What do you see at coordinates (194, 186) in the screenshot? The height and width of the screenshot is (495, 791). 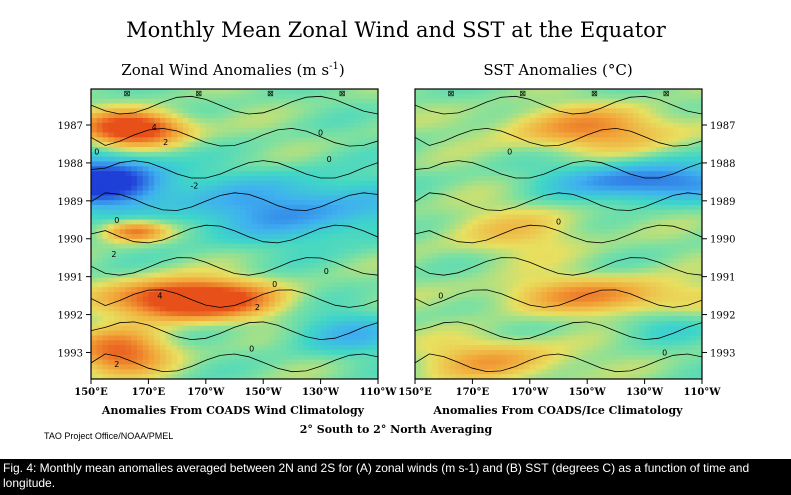 I see `contour-label: -2` at bounding box center [194, 186].